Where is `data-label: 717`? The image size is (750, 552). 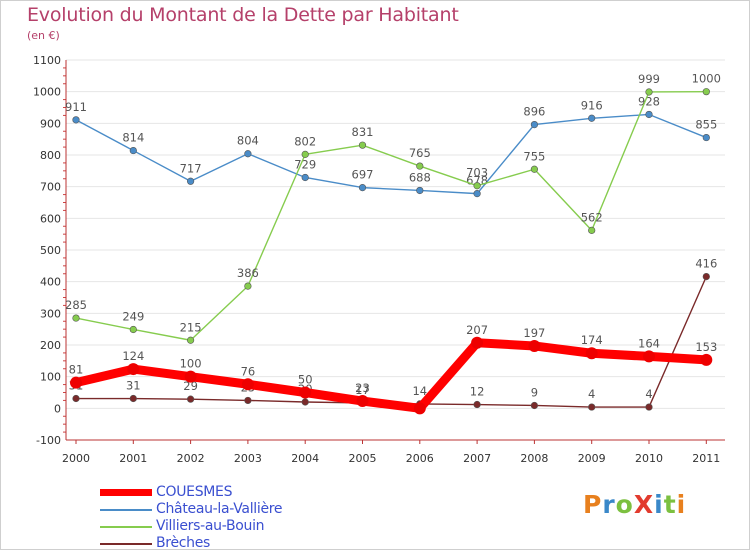
data-label: 717 is located at coordinates (191, 168).